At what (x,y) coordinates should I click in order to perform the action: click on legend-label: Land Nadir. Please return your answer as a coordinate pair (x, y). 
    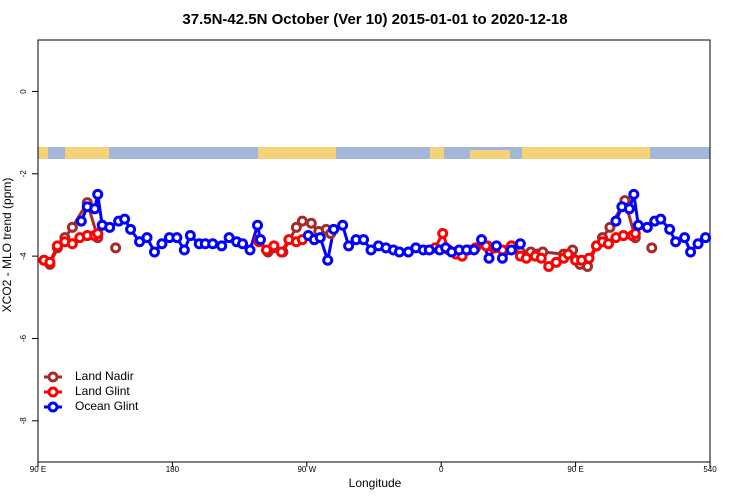
    Looking at the image, I should click on (104, 376).